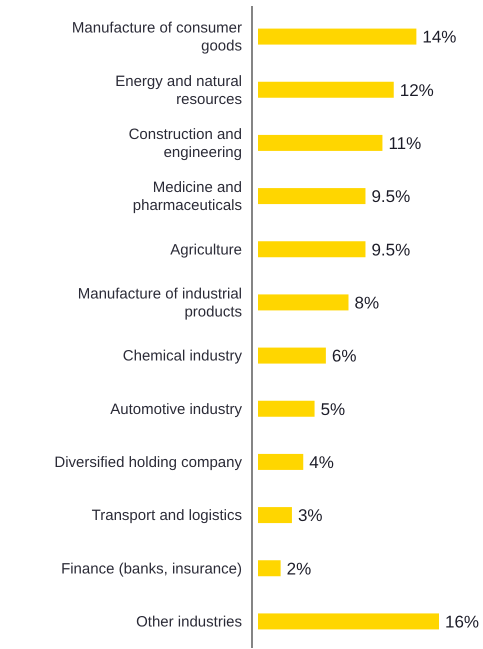 This screenshot has width=483, height=649. I want to click on y-tick-label: Energy and natural resources, so click(178, 90).